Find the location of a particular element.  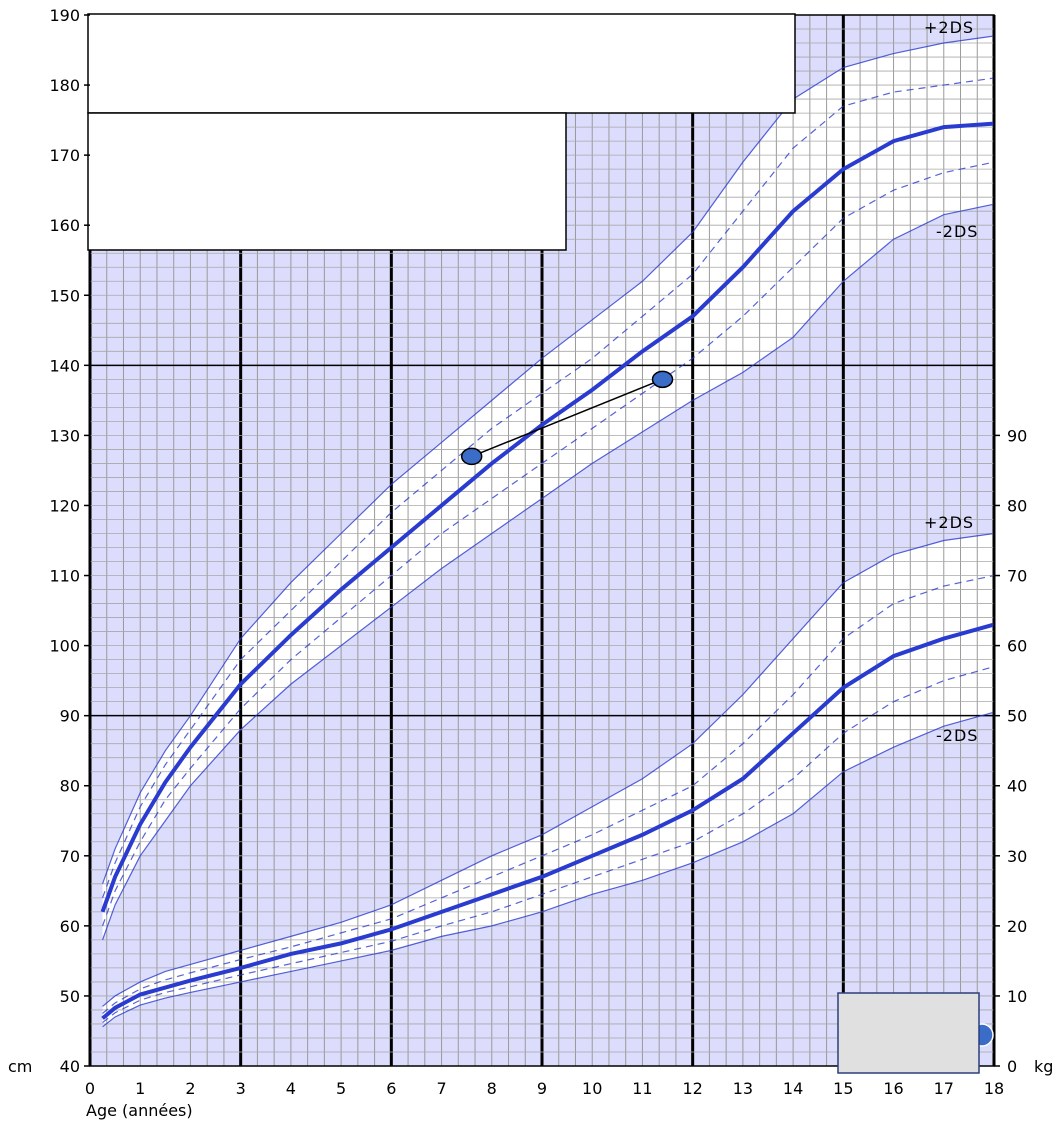

weight-tick-label: 70 is located at coordinates (1017, 576).